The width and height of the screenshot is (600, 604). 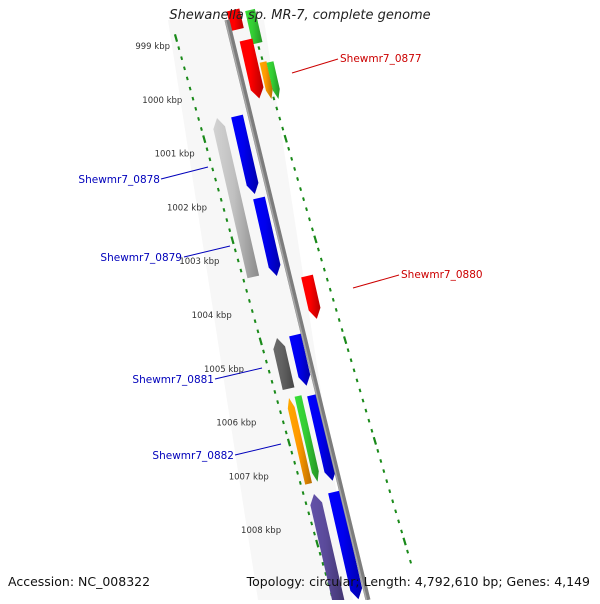 What do you see at coordinates (236, 424) in the screenshot?
I see `ruler-label-7: 1006 kbp` at bounding box center [236, 424].